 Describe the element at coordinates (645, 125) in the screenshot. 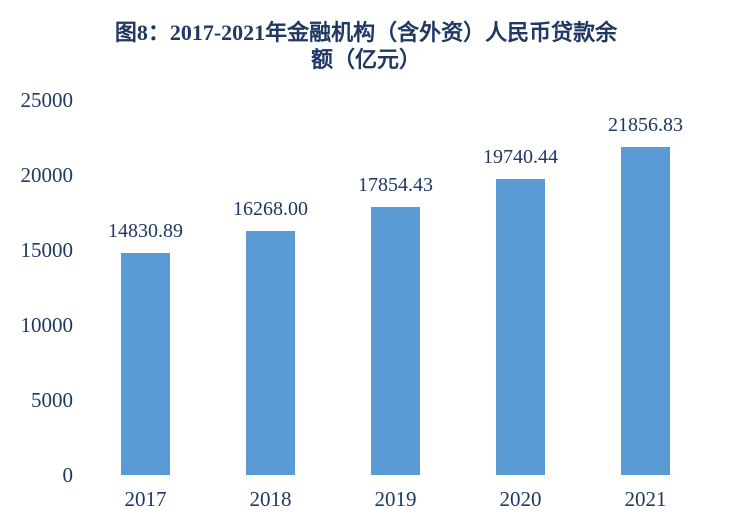

I see `bar-value-label: 21856.83` at that location.